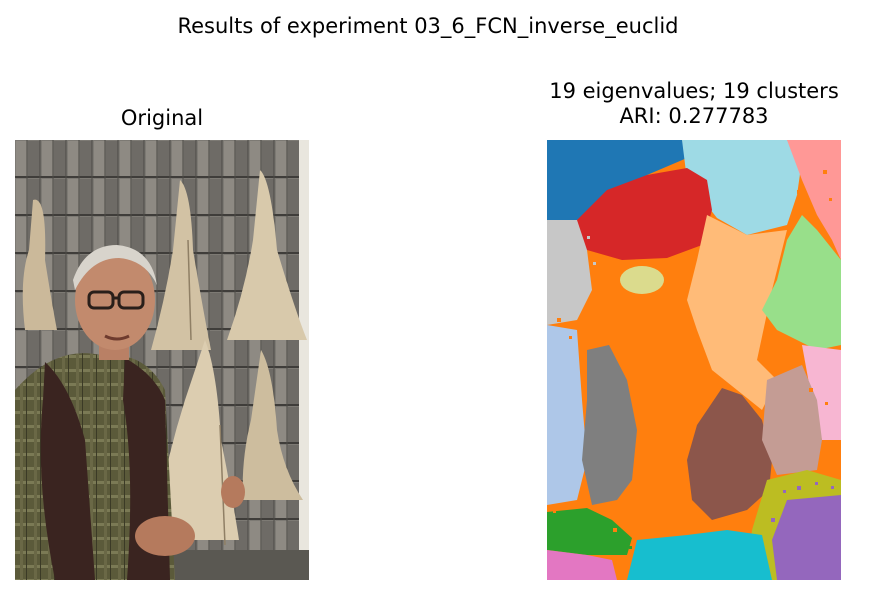 The height and width of the screenshot is (595, 881). I want to click on original-panel-title: Original, so click(162, 118).